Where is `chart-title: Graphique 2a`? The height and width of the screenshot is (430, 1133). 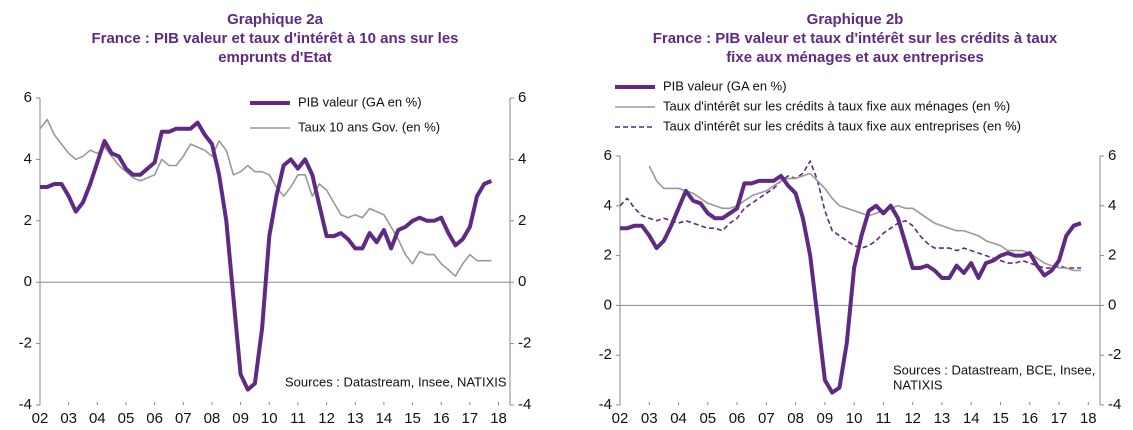
chart-title: Graphique 2a is located at coordinates (275, 19).